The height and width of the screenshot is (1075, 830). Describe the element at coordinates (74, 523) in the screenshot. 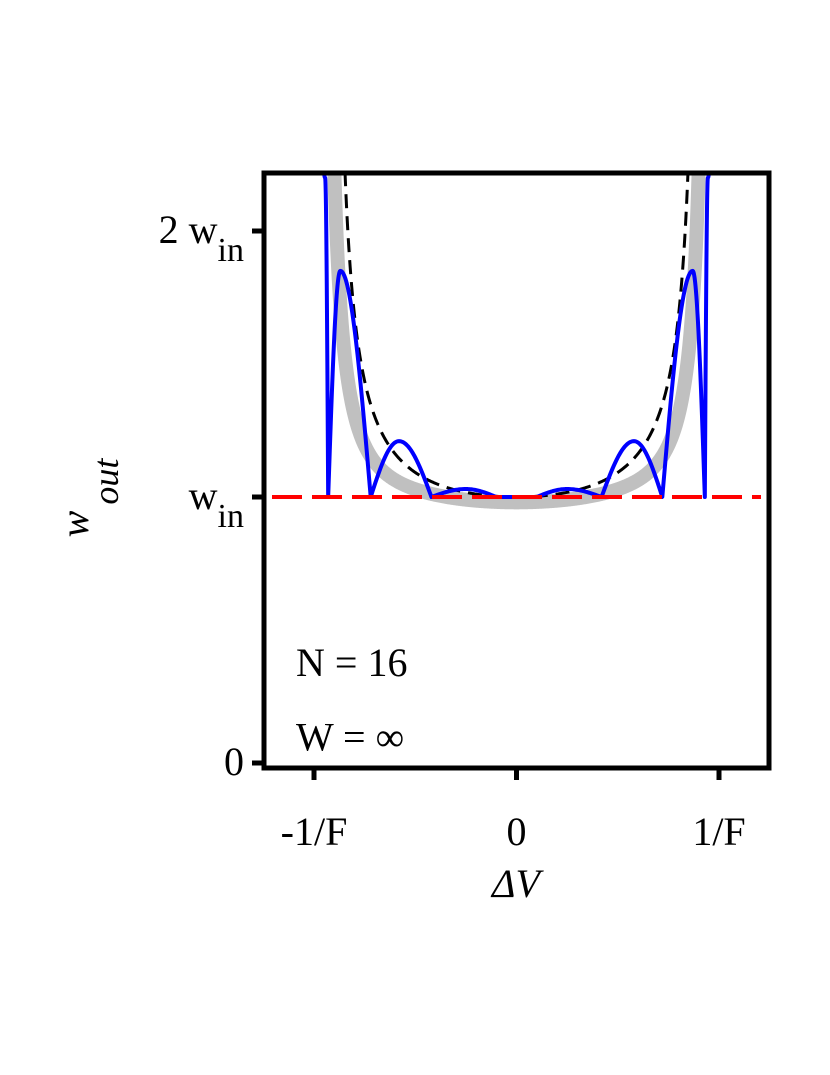

I see `y-axis-label-base: w` at that location.